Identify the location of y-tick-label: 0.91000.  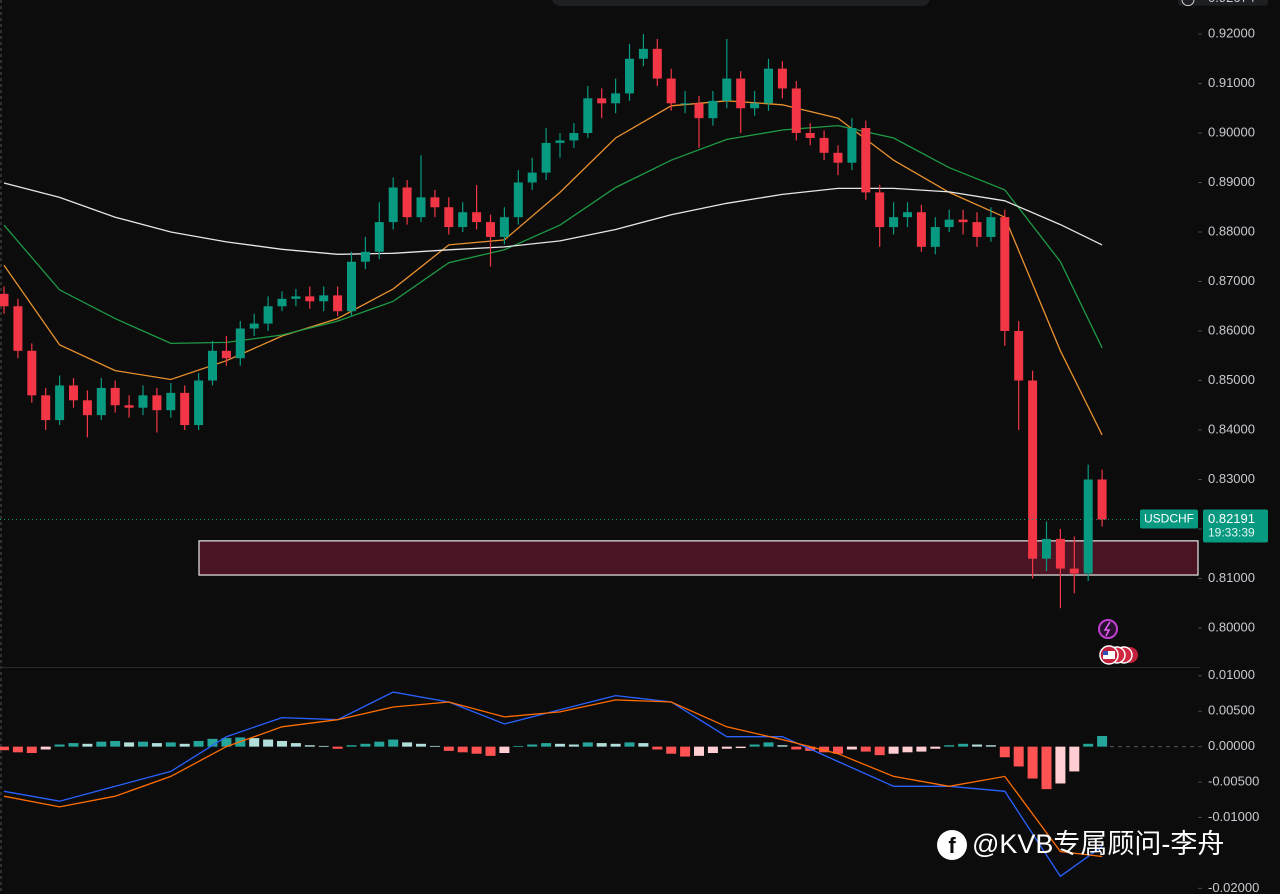
(1231, 82).